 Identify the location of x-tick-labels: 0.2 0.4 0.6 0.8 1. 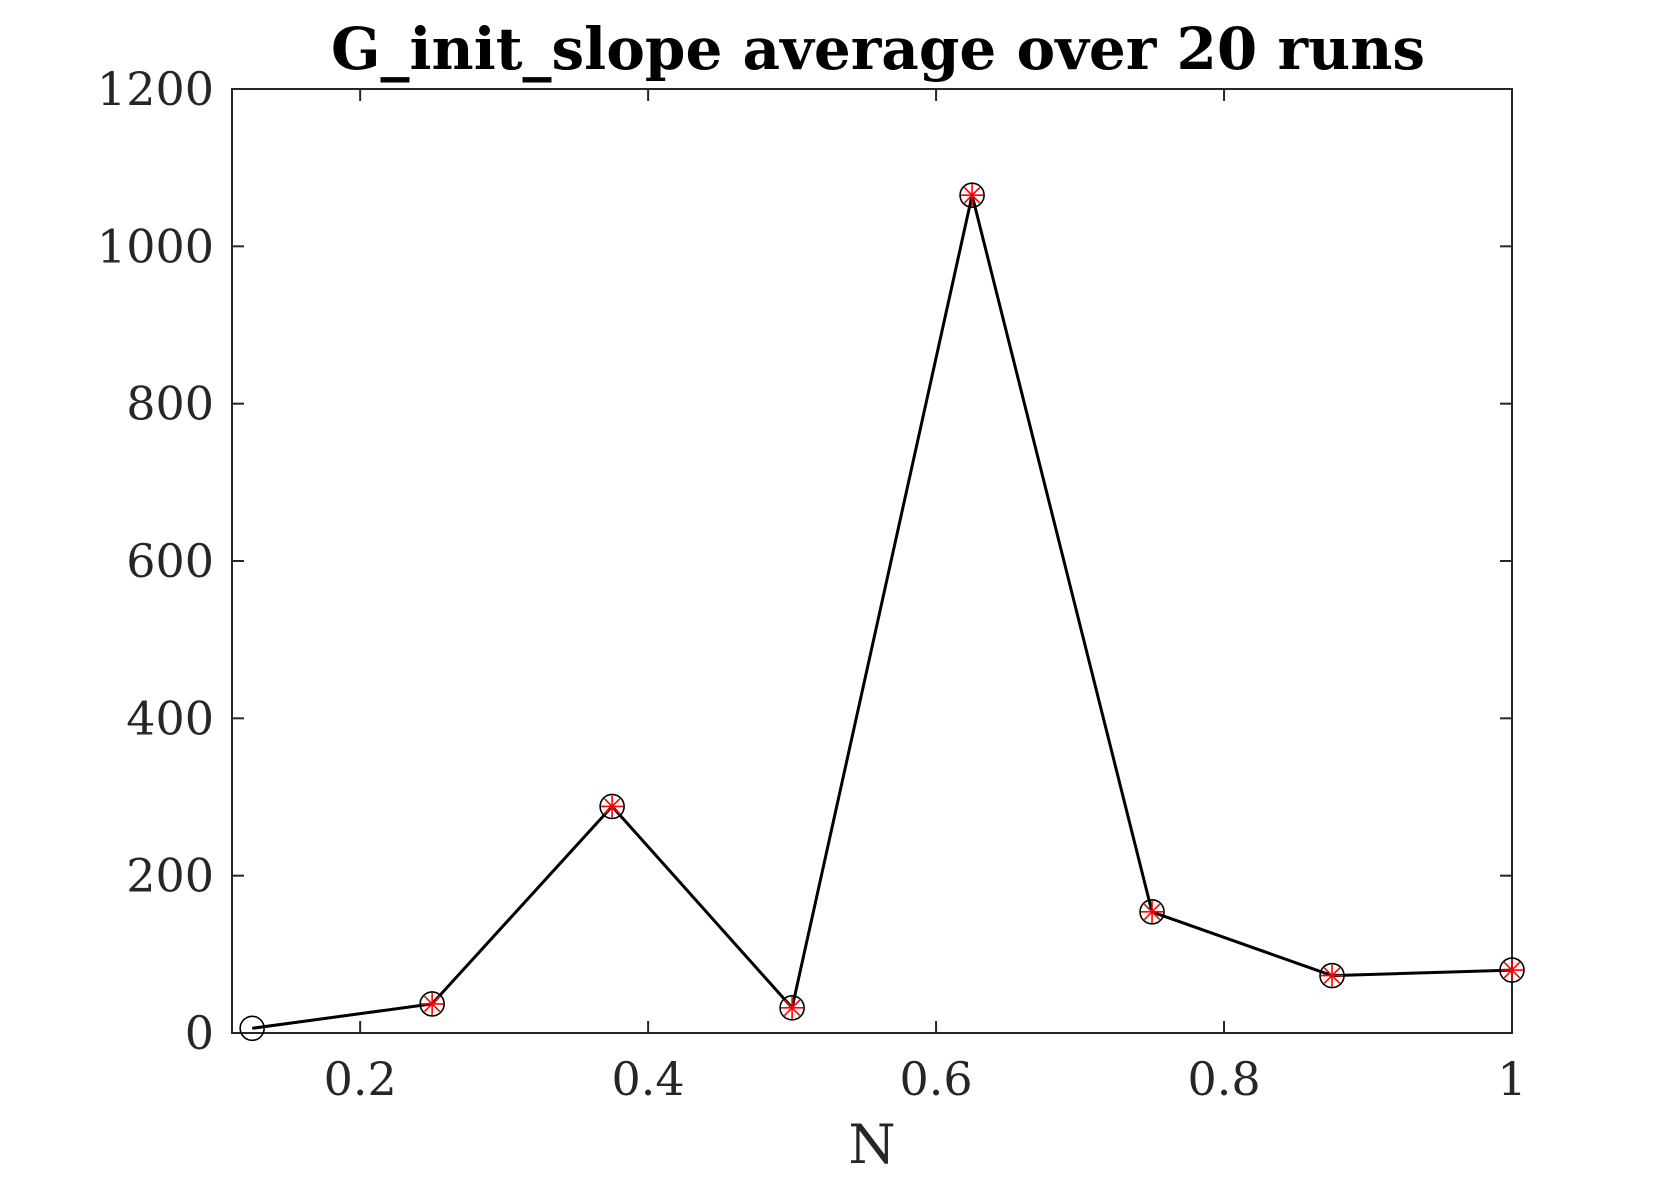
(925, 1079).